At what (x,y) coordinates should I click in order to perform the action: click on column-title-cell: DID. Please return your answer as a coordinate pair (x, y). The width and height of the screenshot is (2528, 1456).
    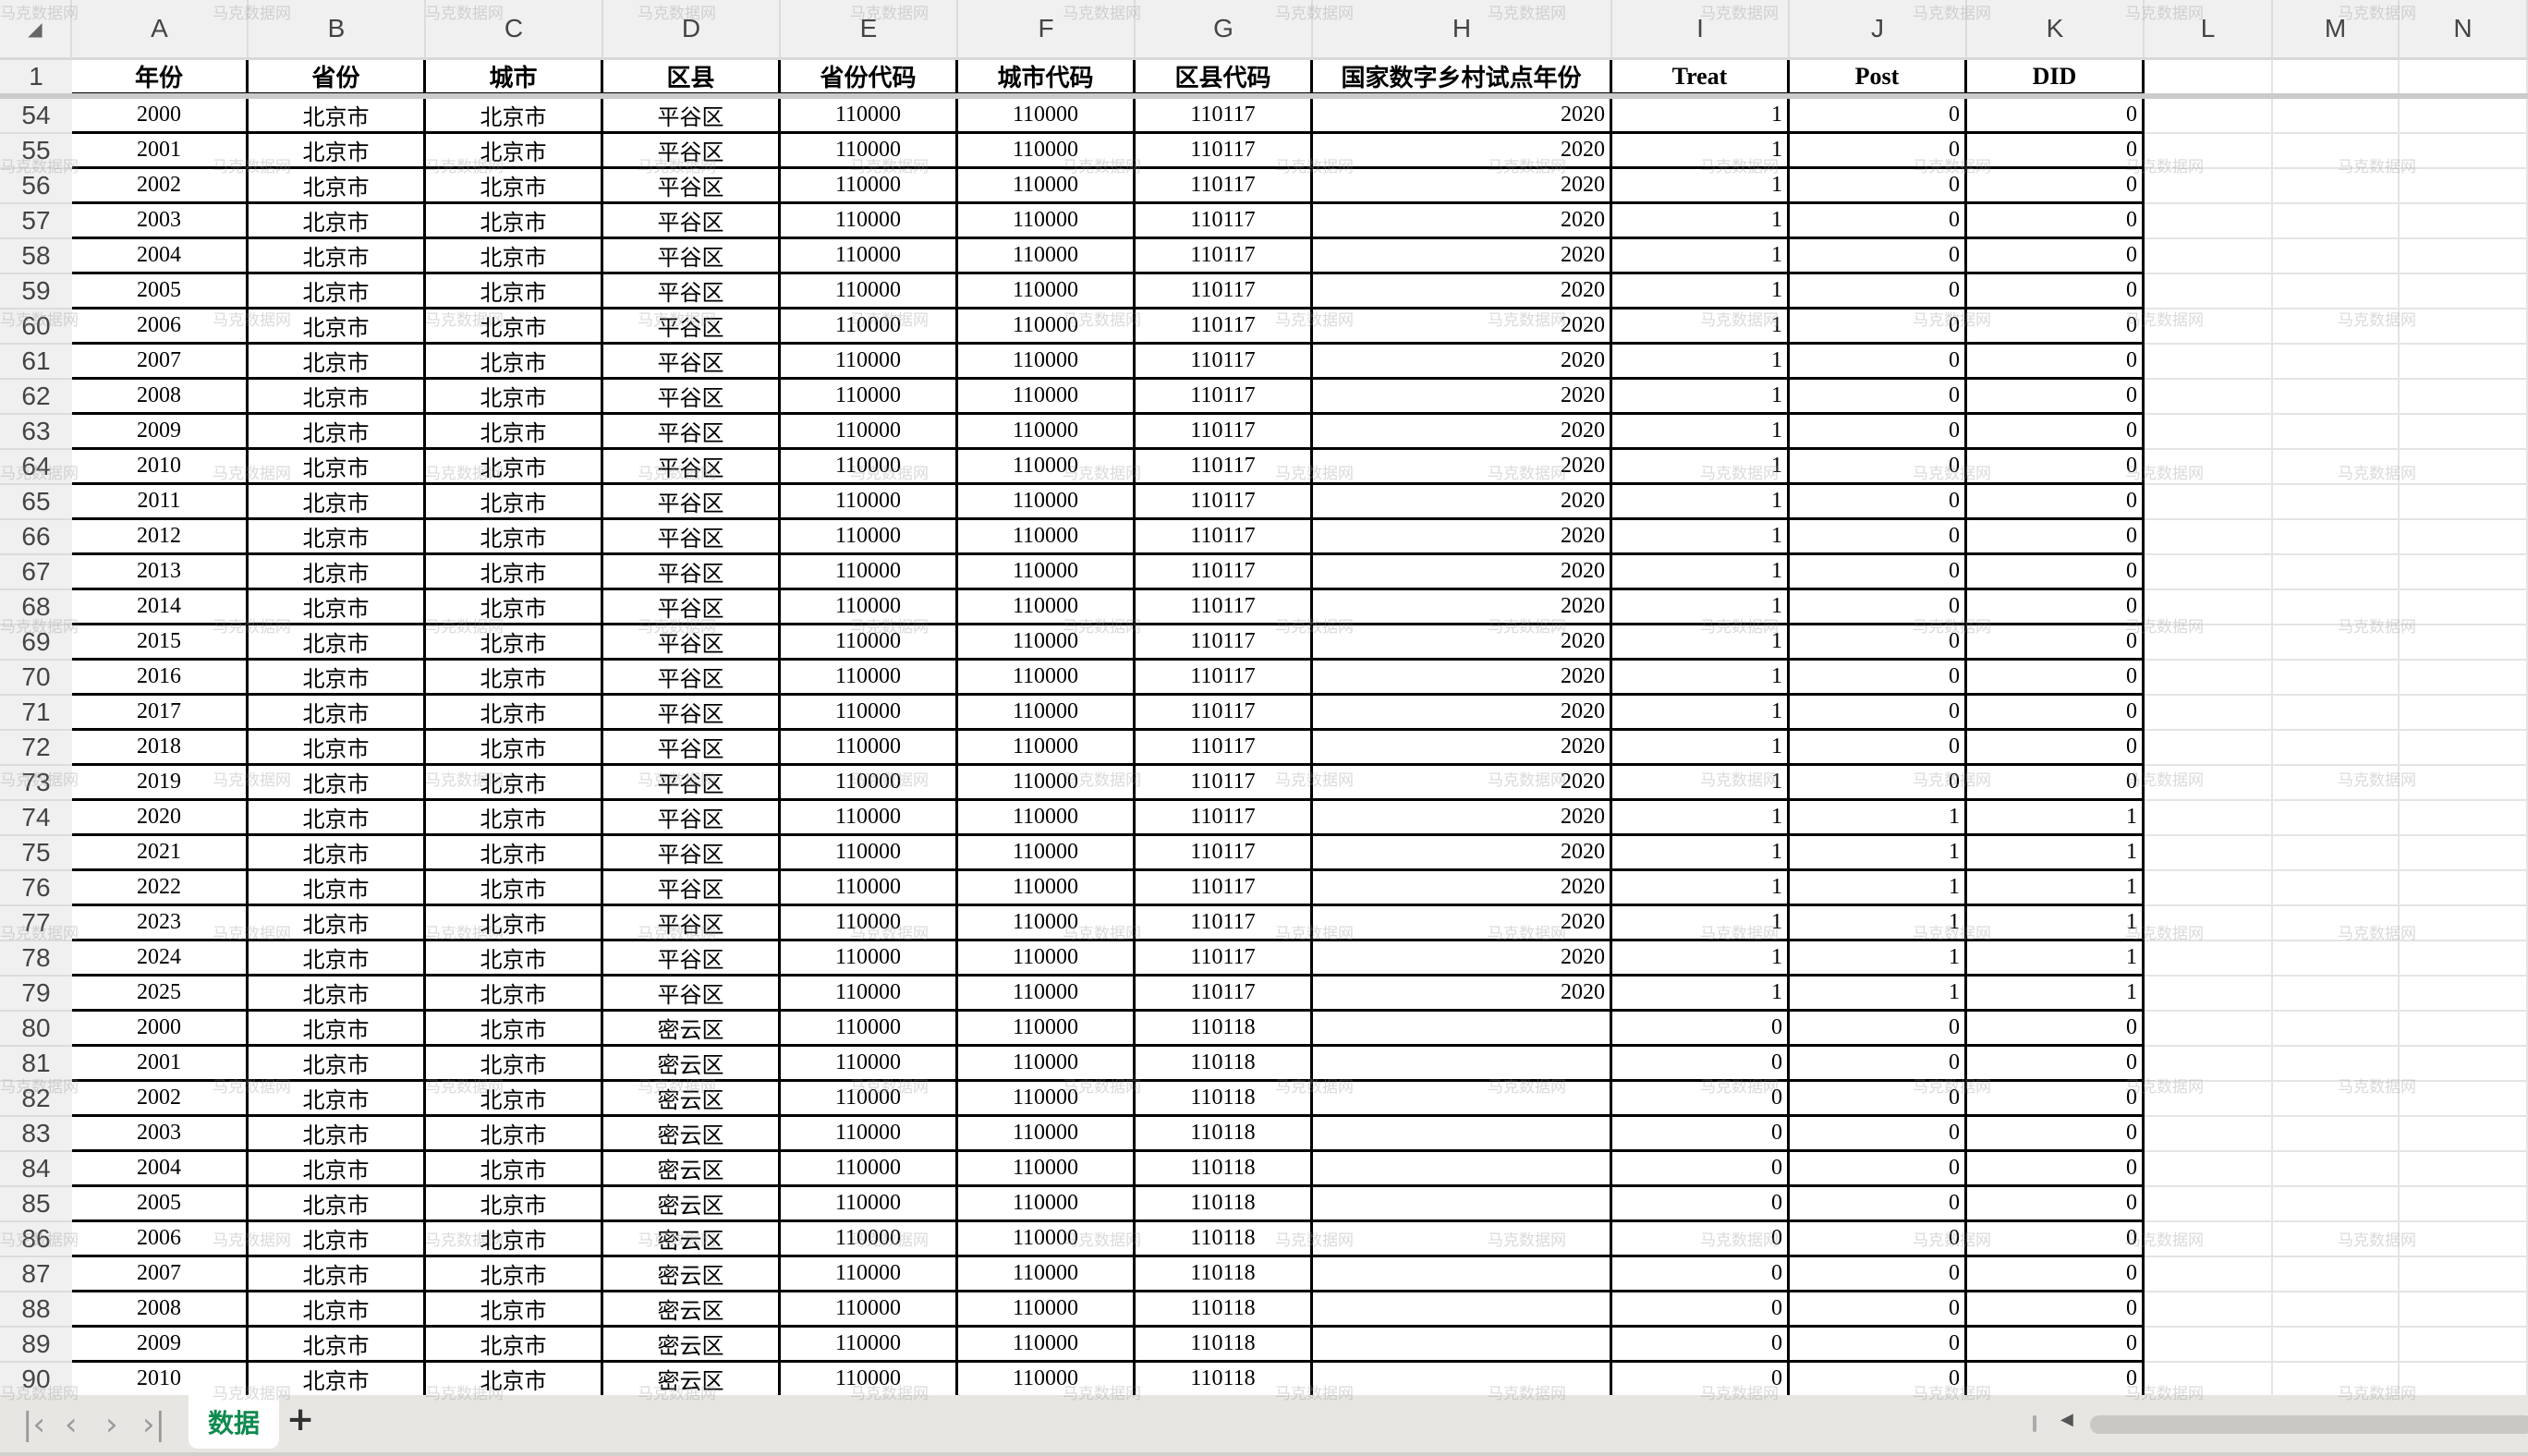
    Looking at the image, I should click on (2056, 77).